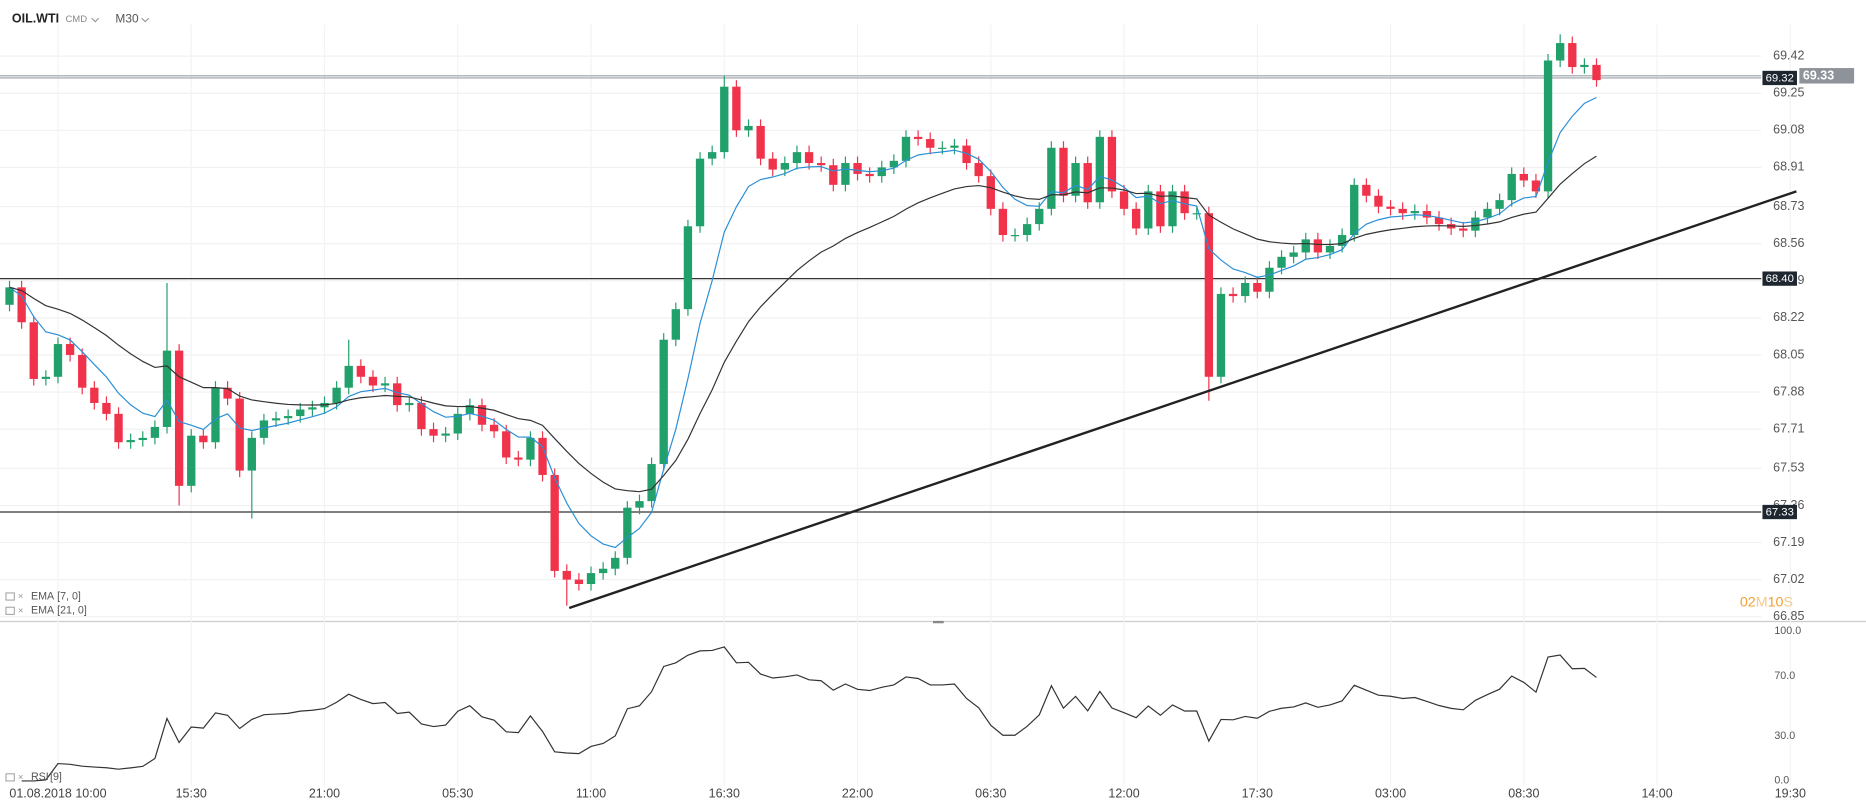  What do you see at coordinates (1787, 631) in the screenshot?
I see `rsi-tick-label: 100.0` at bounding box center [1787, 631].